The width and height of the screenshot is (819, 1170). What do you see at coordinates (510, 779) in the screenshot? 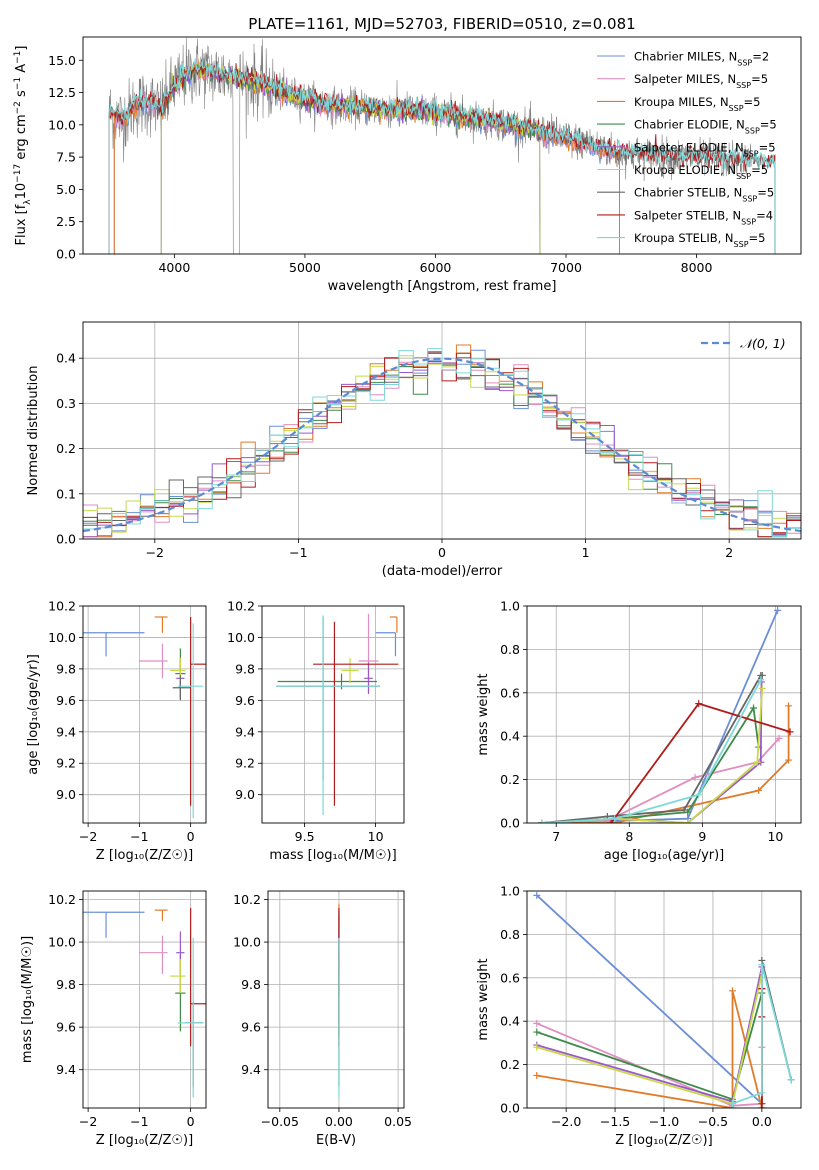
I see `y-tick-label: 0.2` at bounding box center [510, 779].